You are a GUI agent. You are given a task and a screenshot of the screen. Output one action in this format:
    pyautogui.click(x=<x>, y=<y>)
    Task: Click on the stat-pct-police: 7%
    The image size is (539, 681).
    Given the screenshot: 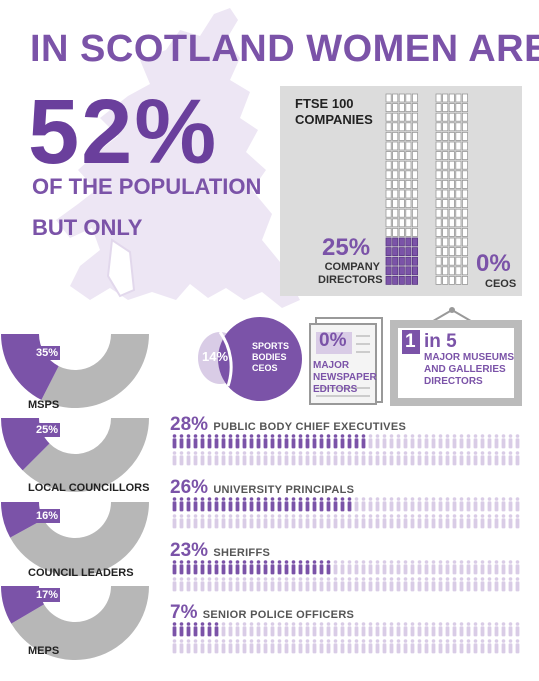 What is the action you would take?
    pyautogui.click(x=184, y=612)
    